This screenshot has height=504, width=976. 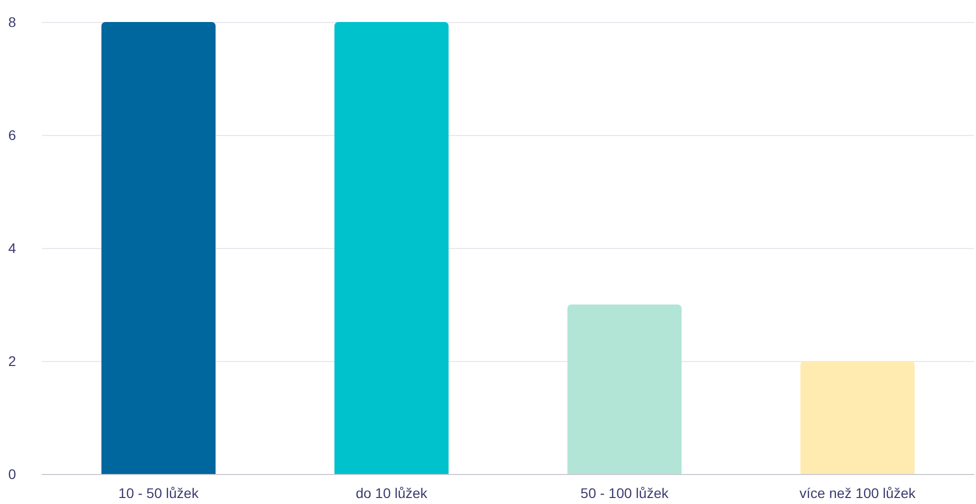 I want to click on y-tick-label: 0, so click(x=12, y=474).